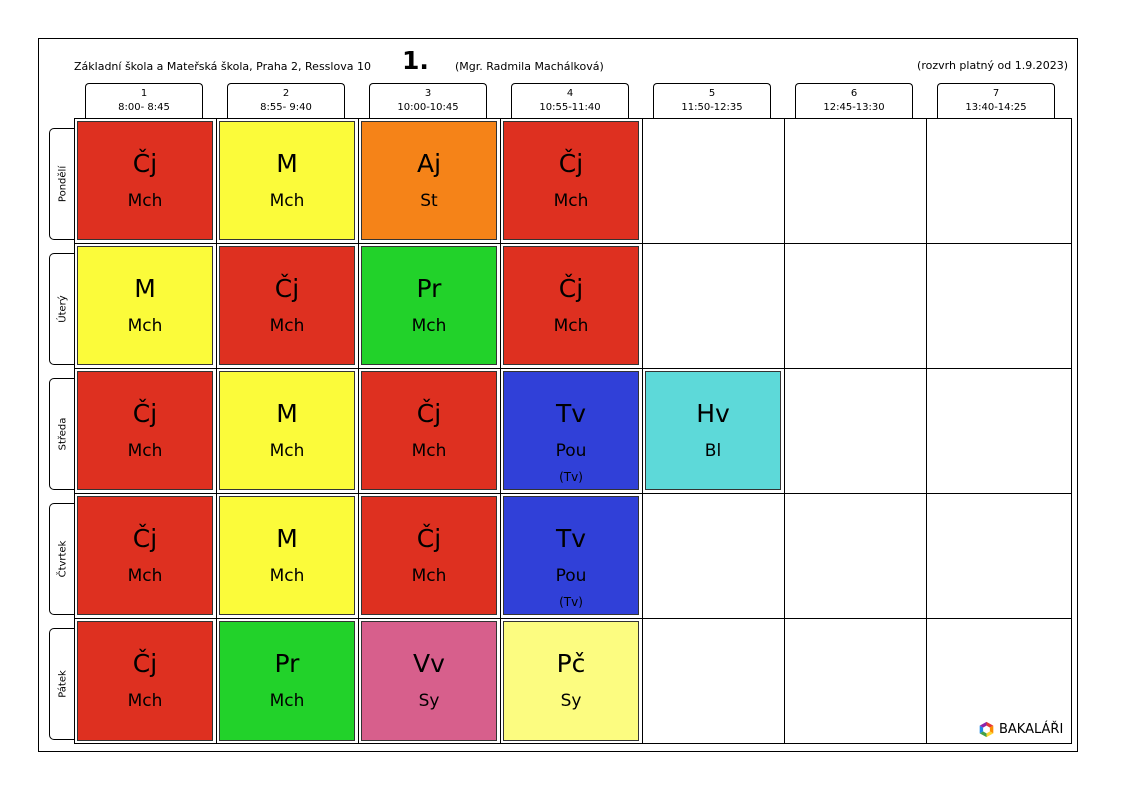 Image resolution: width=1123 pixels, height=794 pixels. What do you see at coordinates (571, 681) in the screenshot?
I see `lesson-block: Pč Sy` at bounding box center [571, 681].